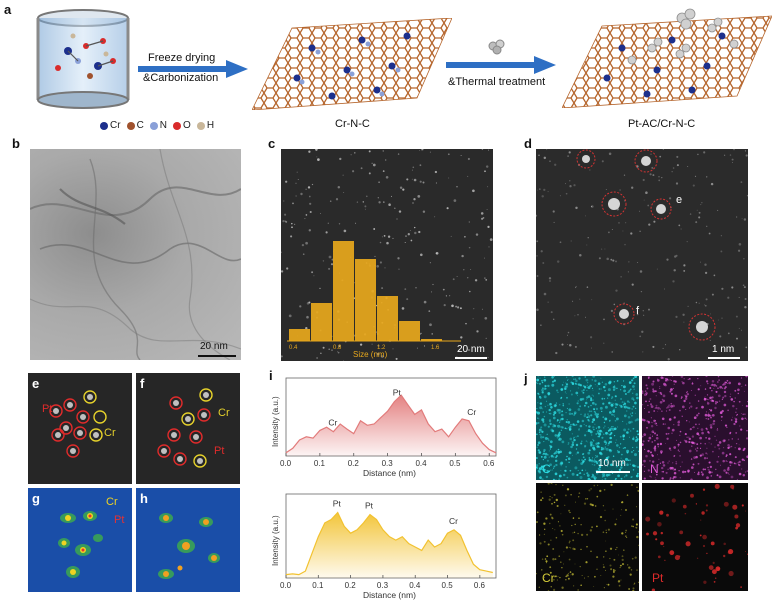  Describe the element at coordinates (219, 451) in the screenshot. I see `pt-label-f: Pt` at that location.